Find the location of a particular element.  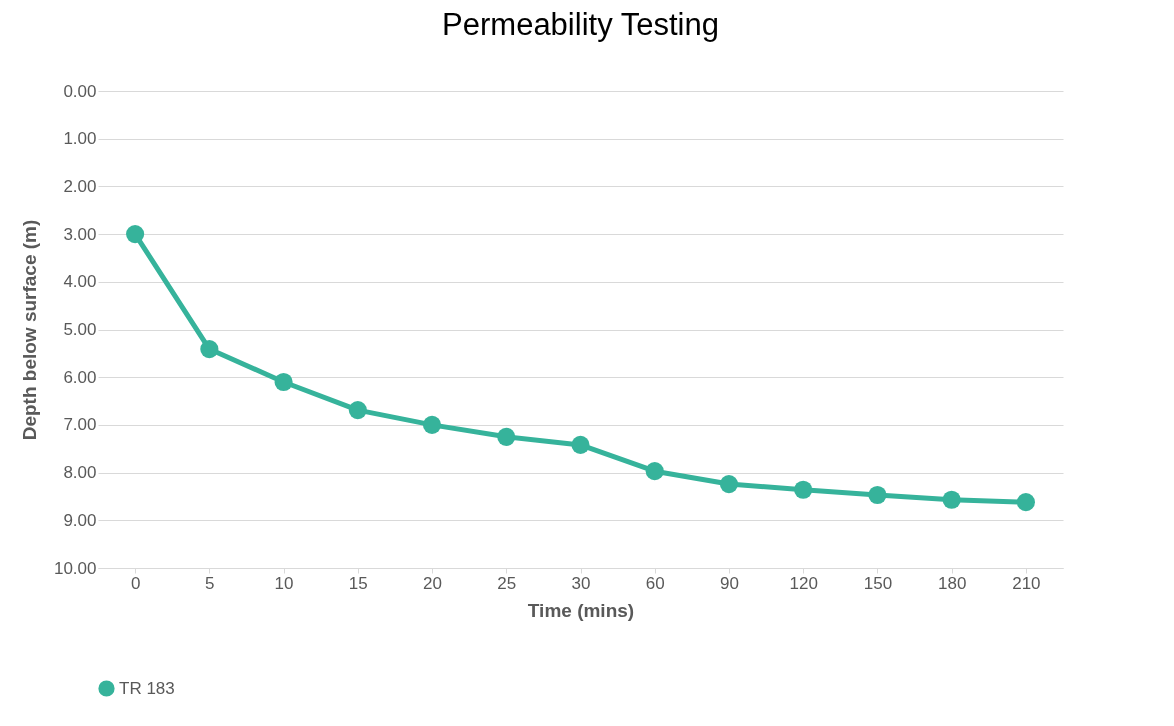

x-tick-label: 0 is located at coordinates (135, 583).